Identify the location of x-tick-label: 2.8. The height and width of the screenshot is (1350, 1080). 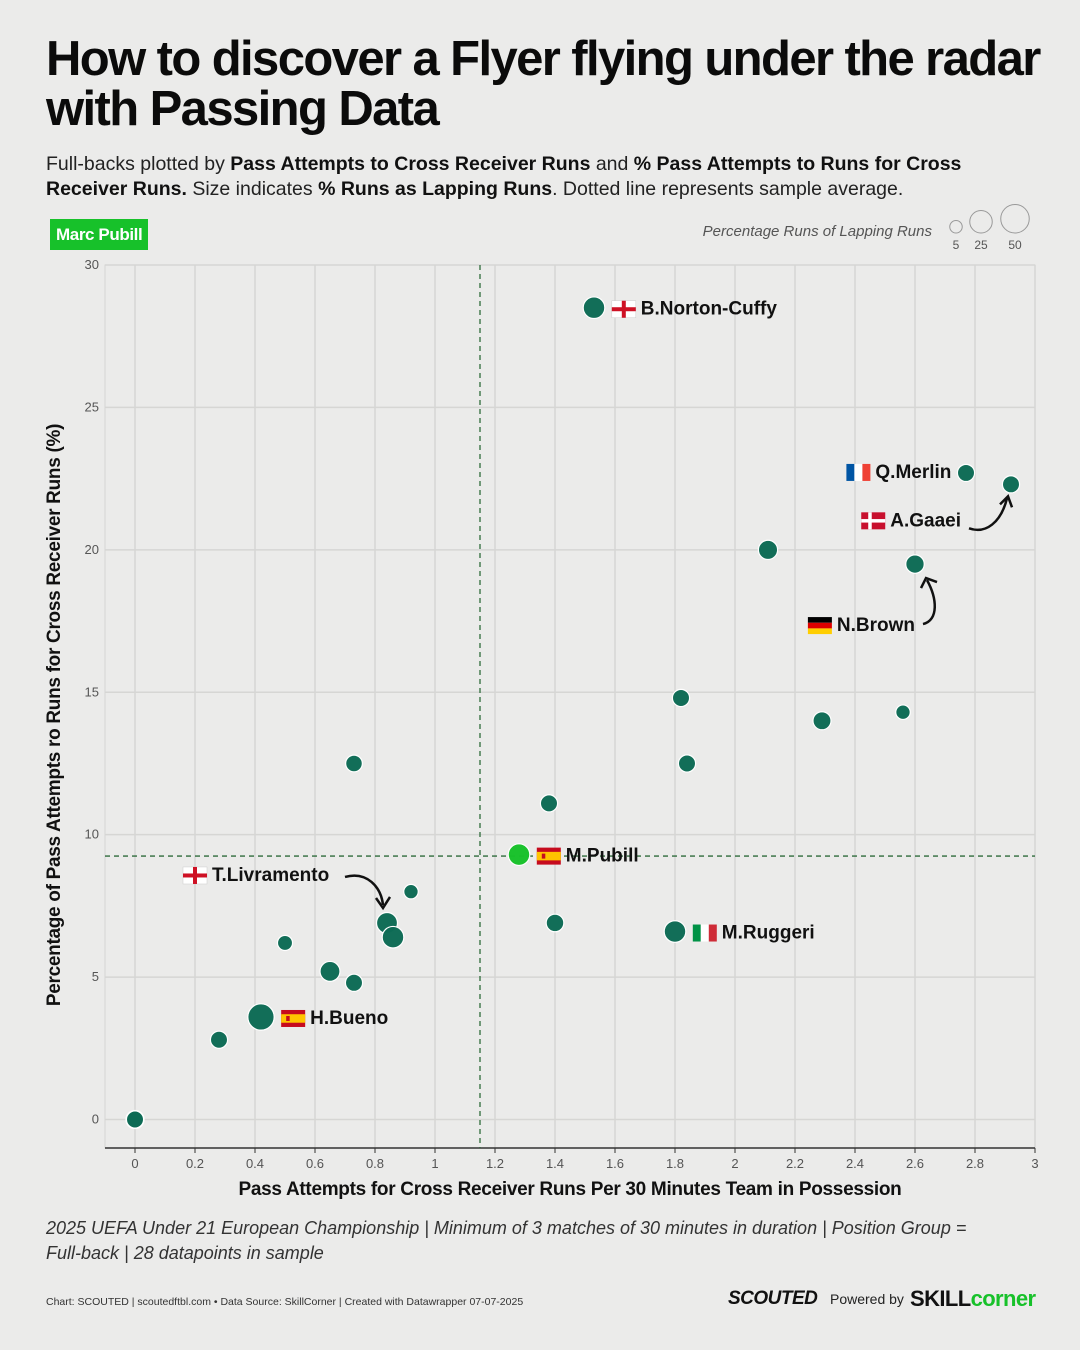
(975, 1163).